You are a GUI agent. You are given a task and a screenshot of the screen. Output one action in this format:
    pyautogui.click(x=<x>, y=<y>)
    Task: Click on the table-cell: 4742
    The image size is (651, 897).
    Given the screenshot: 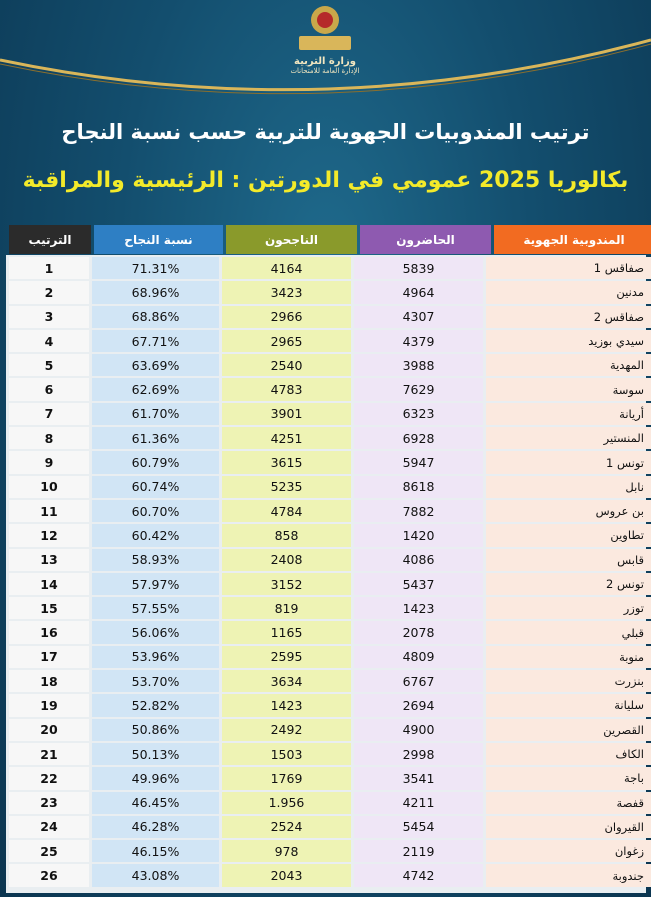 What is the action you would take?
    pyautogui.click(x=418, y=875)
    